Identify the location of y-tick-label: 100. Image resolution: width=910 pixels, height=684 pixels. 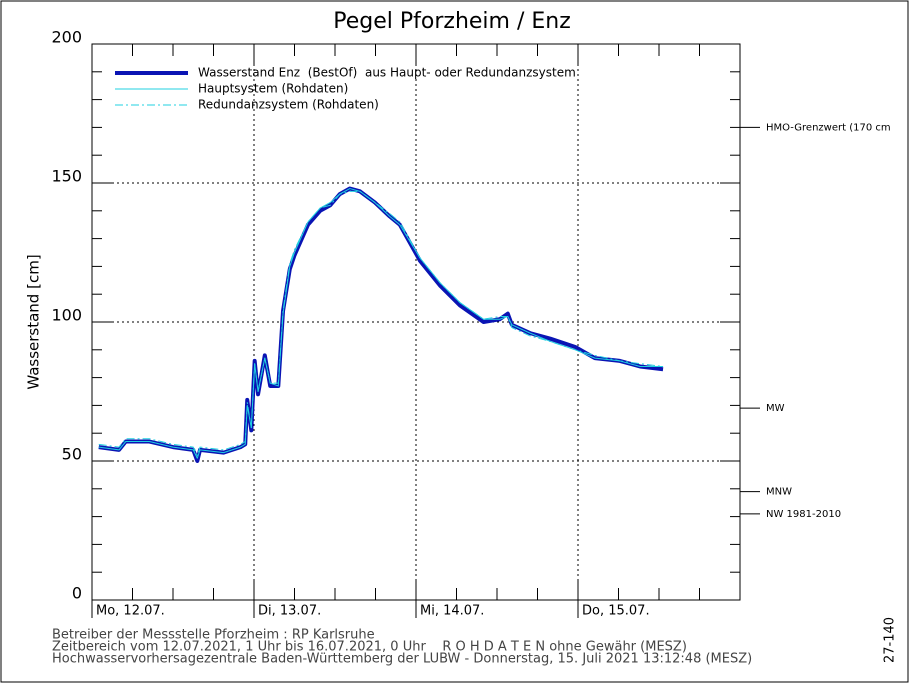
(66, 315).